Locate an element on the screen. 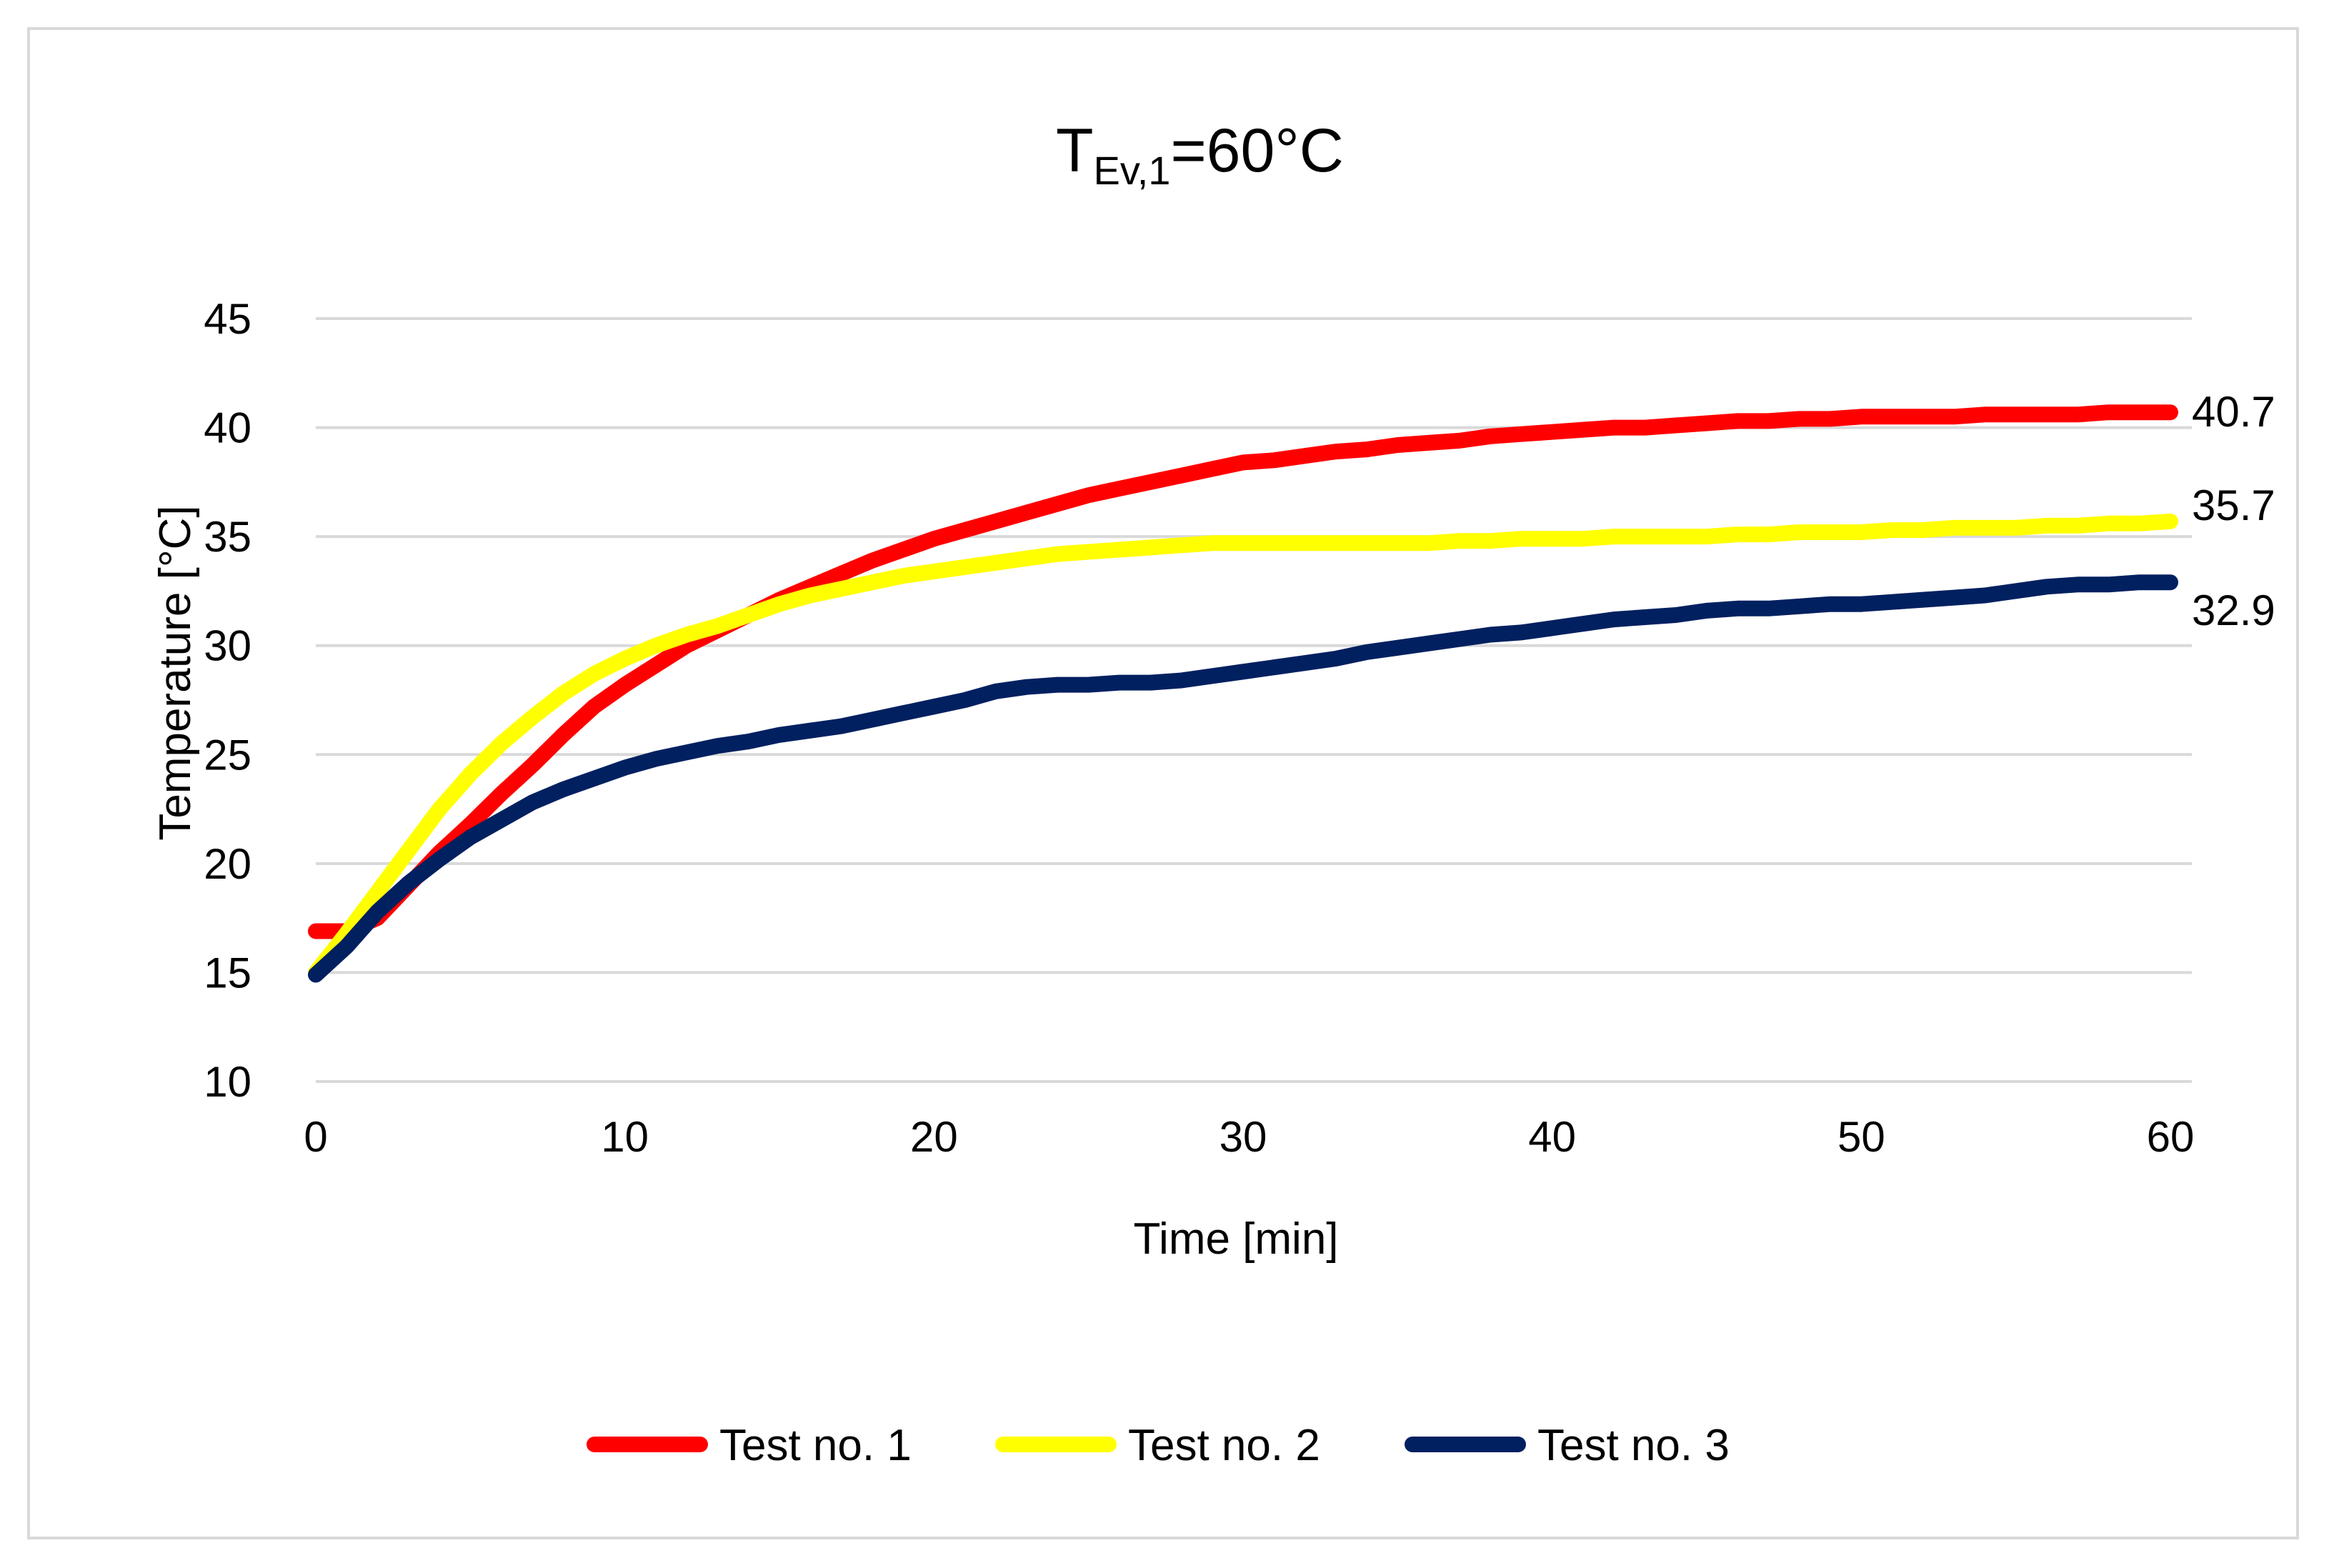  chart-title-subscript: Ev,1 is located at coordinates (1132, 170).